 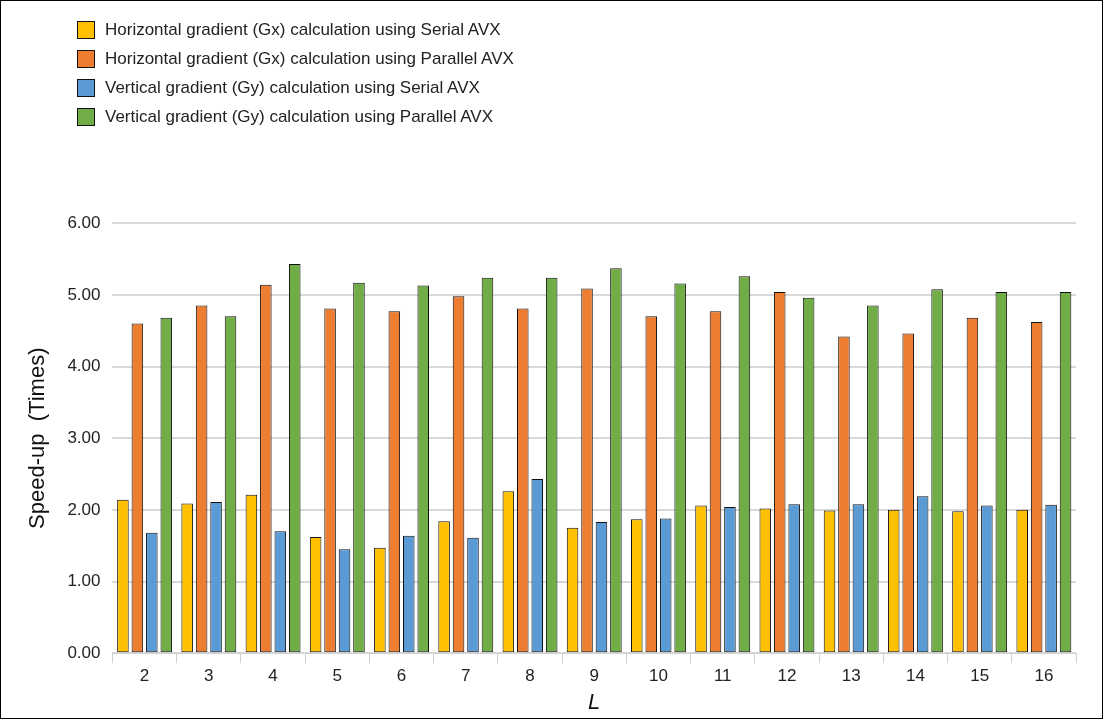 What do you see at coordinates (84, 509) in the screenshot?
I see `y-tick-label: 2.00` at bounding box center [84, 509].